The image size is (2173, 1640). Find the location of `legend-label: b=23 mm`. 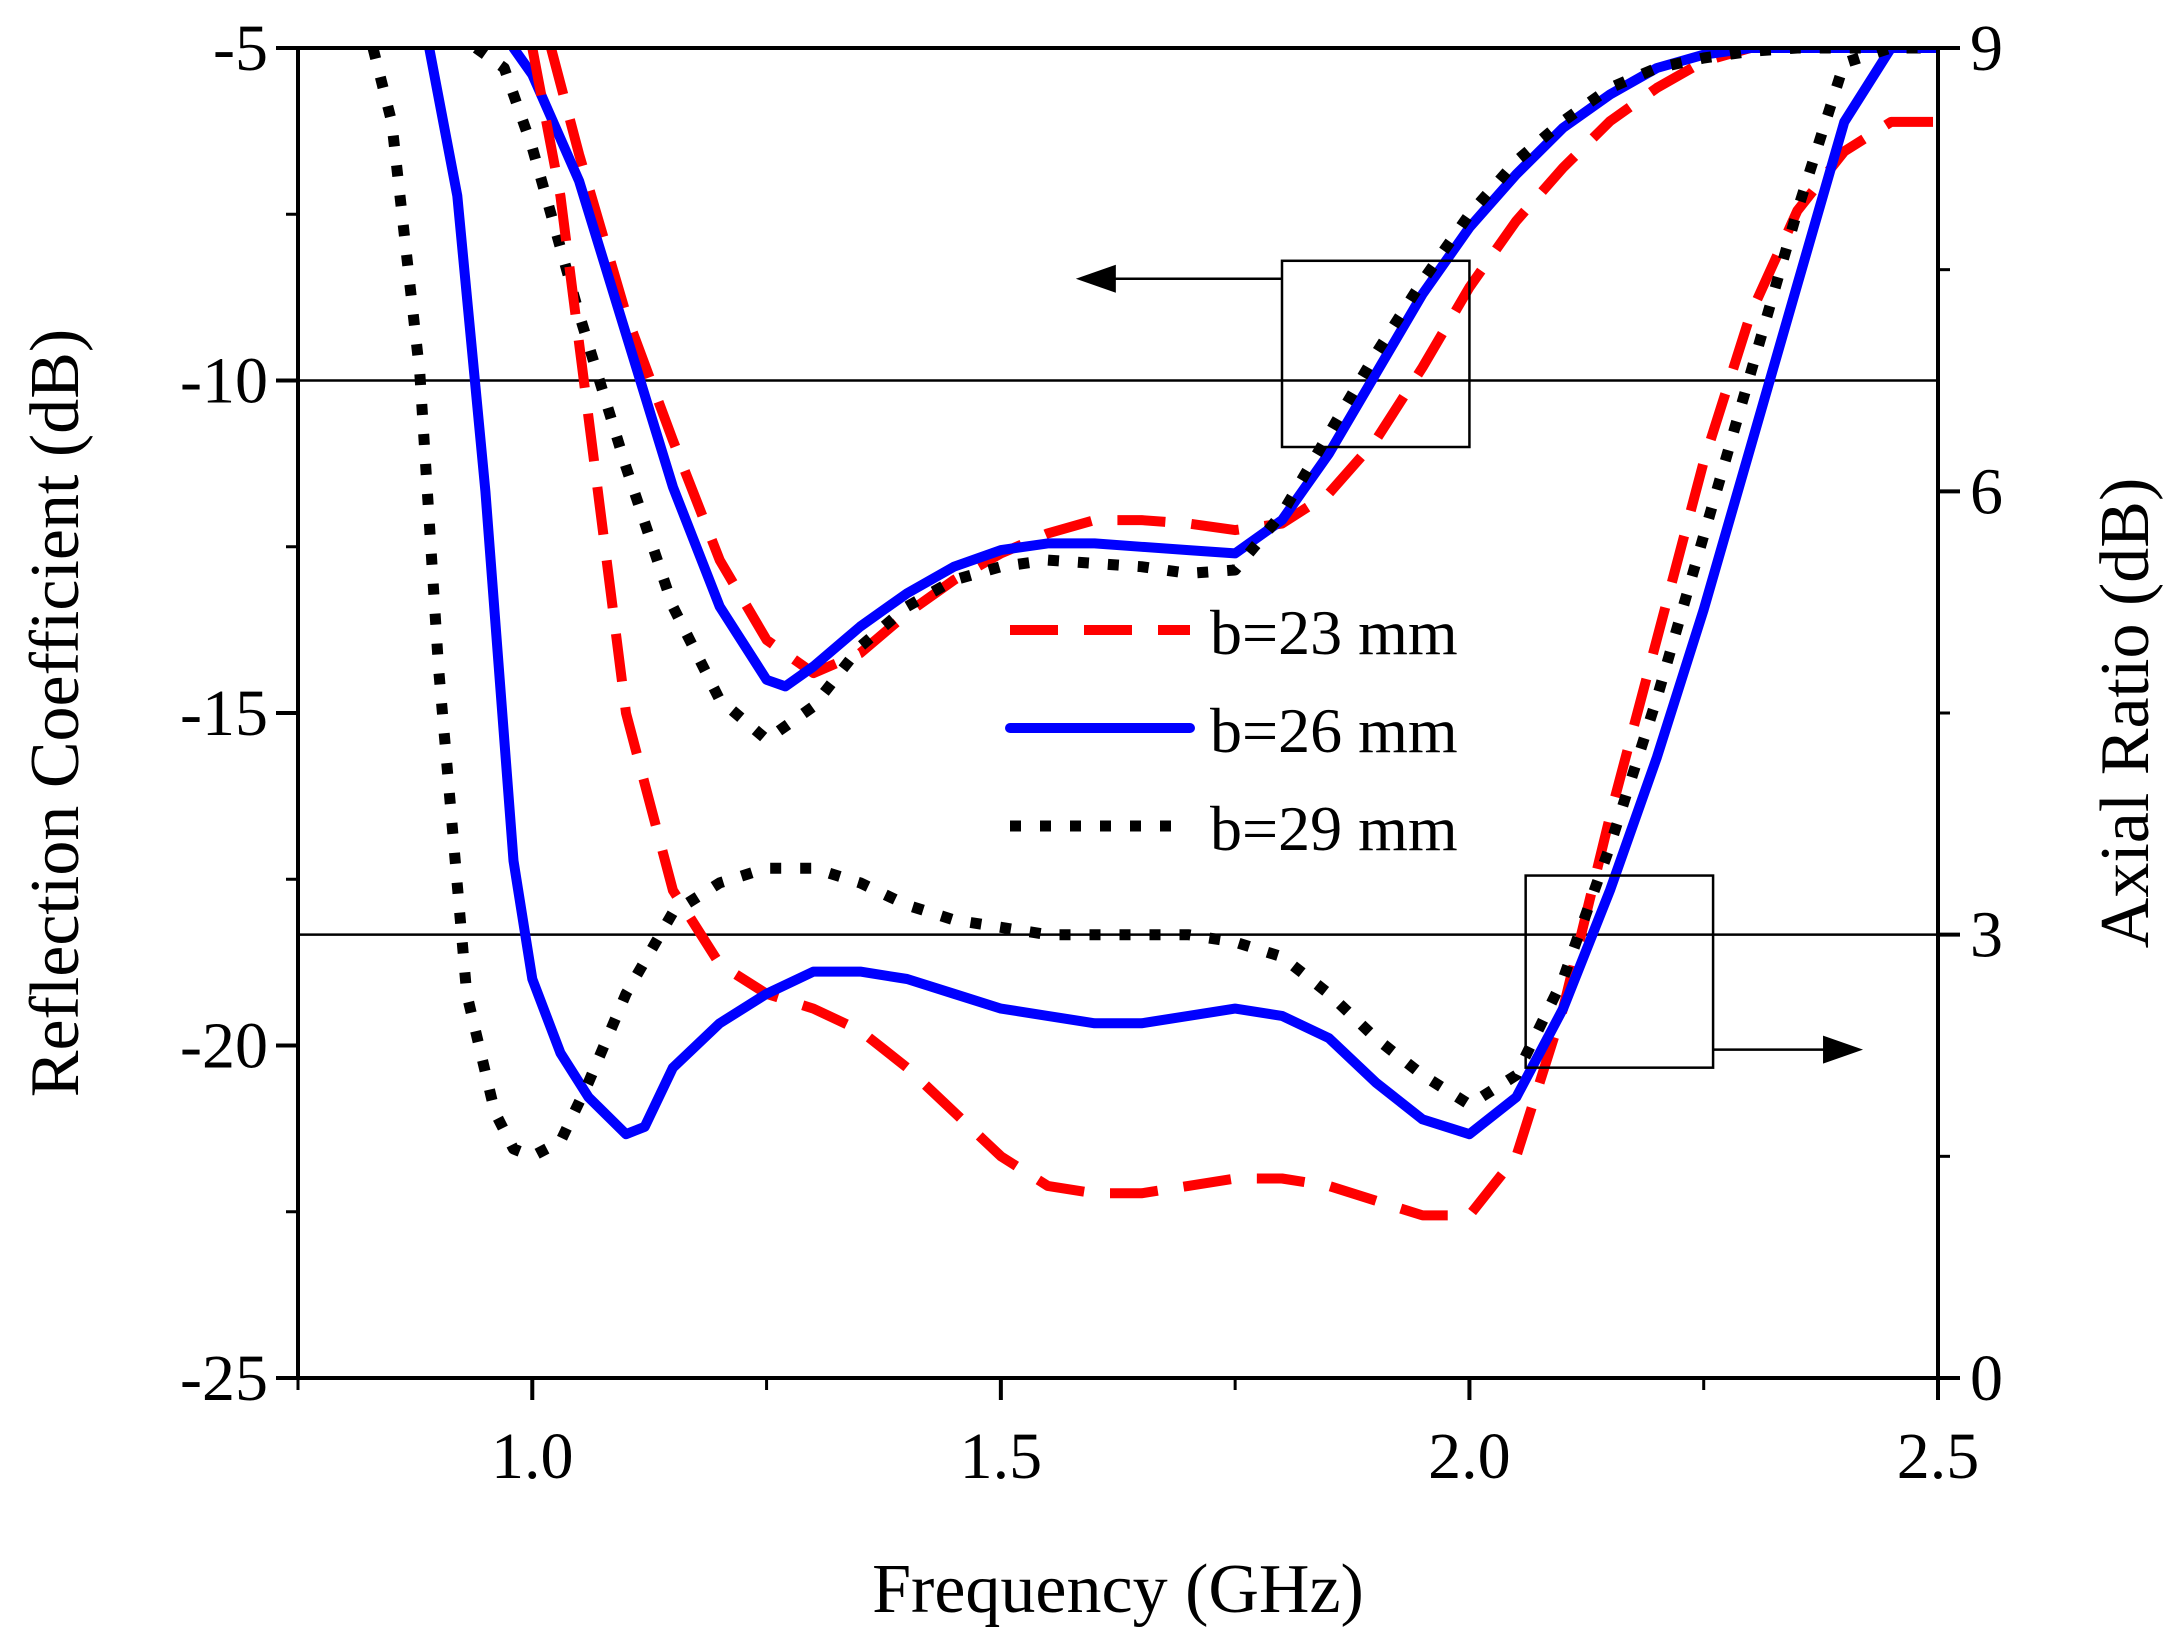

legend-label: b=23 mm is located at coordinates (1334, 632).